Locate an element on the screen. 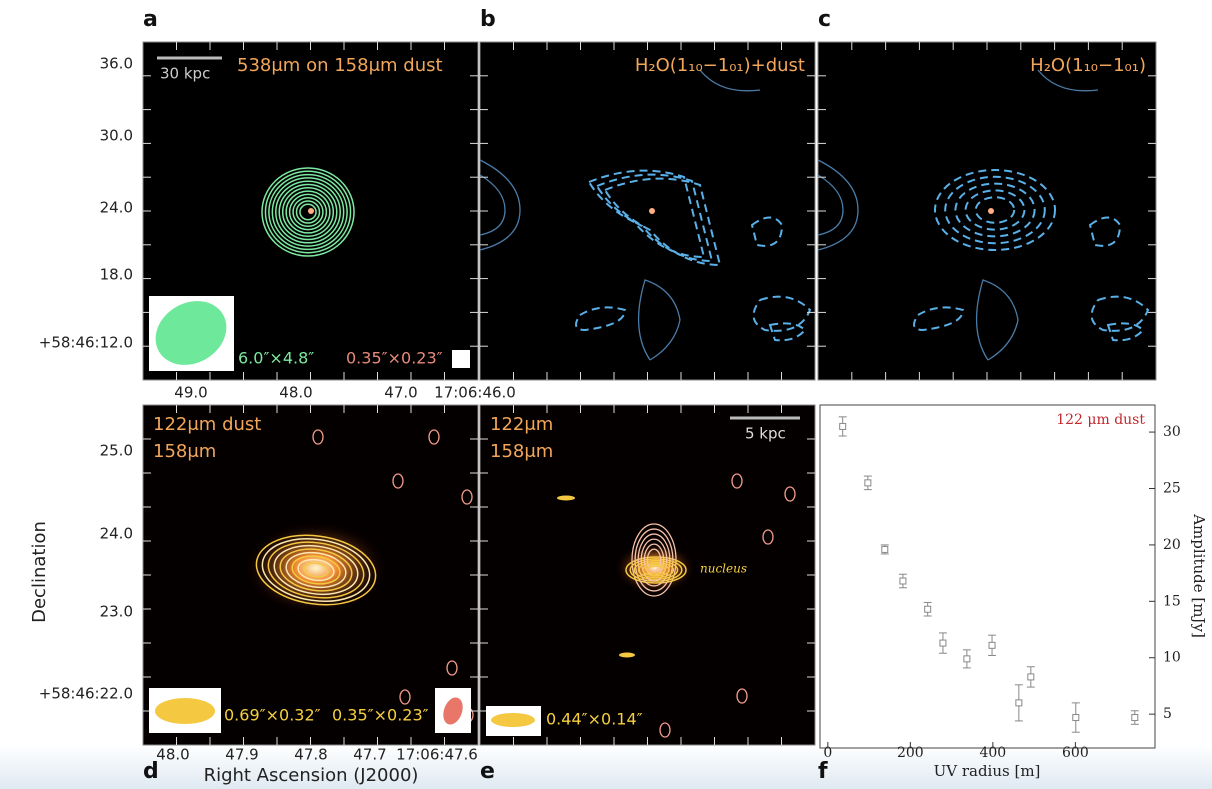  x-axis-label: UV radius [m] is located at coordinates (987, 771).